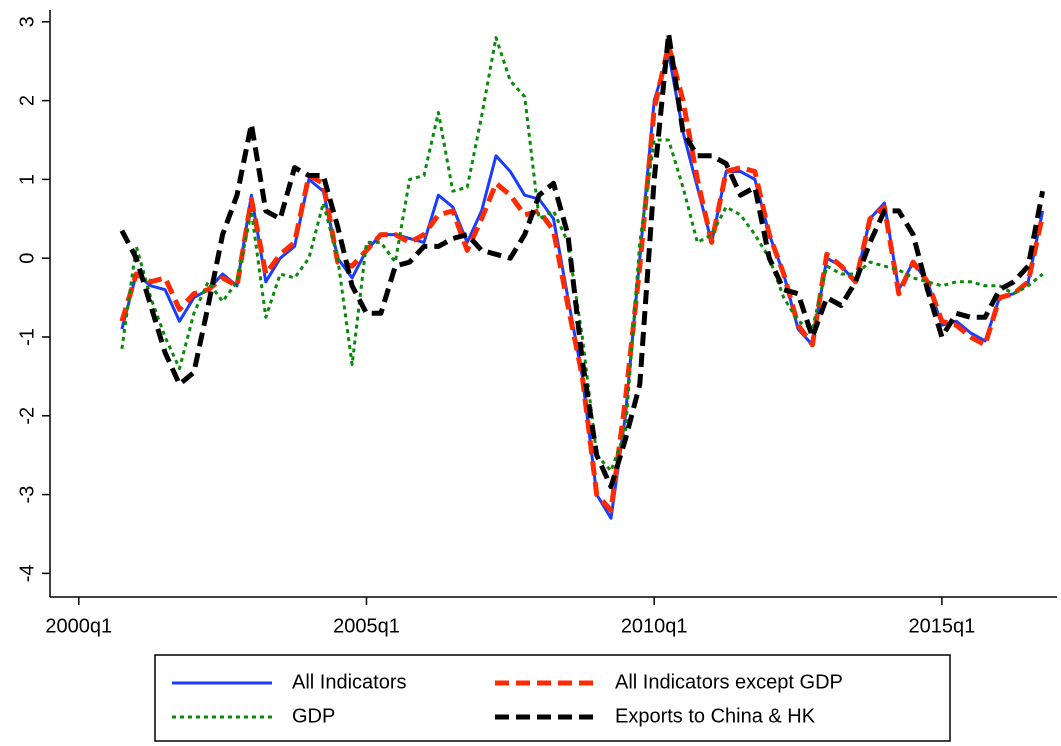 The image size is (1061, 746). Describe the element at coordinates (349, 682) in the screenshot. I see `legend-label: All Indicators` at that location.